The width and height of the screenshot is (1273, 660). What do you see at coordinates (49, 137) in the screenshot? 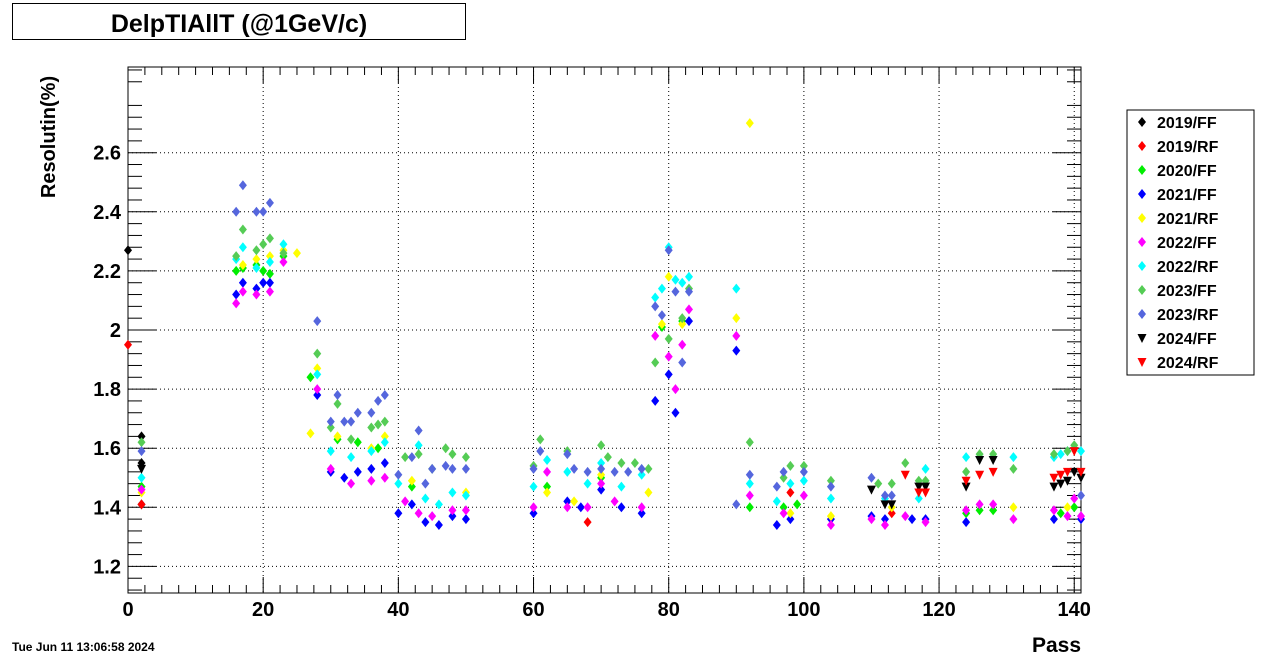
I see `y-axis-label: Resolutin(%)` at bounding box center [49, 137].